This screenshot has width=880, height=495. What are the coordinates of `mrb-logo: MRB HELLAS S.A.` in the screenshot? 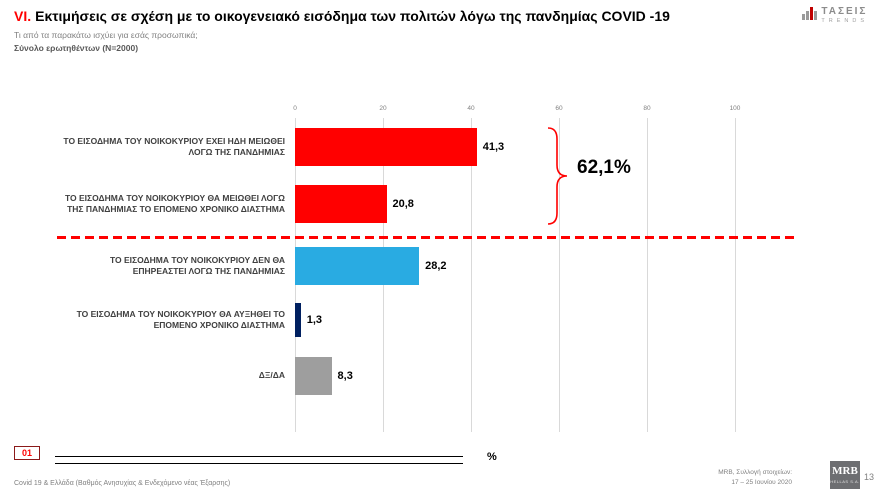 It's located at (845, 475).